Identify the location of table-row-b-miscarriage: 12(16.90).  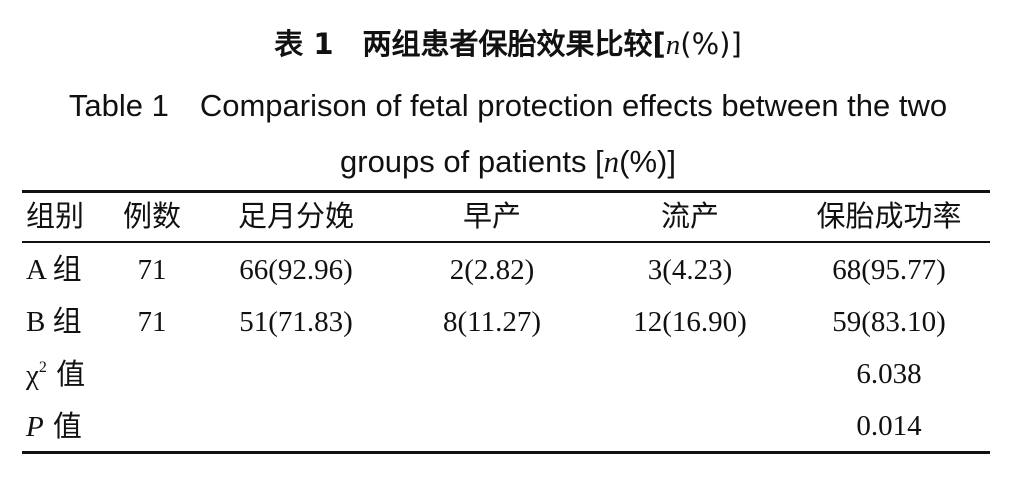
(690, 322).